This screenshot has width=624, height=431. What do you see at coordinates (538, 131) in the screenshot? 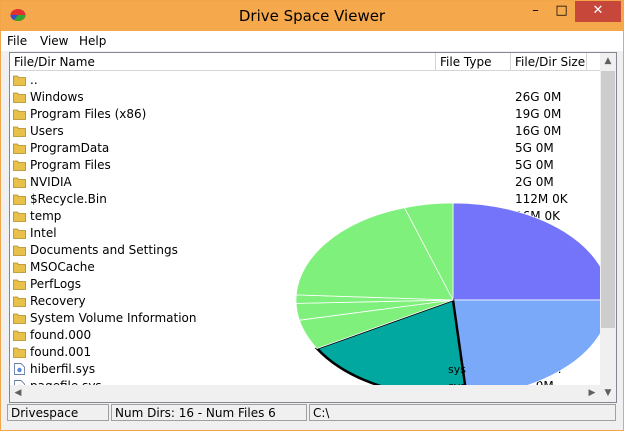
I see `item-size: 16G 0M` at bounding box center [538, 131].